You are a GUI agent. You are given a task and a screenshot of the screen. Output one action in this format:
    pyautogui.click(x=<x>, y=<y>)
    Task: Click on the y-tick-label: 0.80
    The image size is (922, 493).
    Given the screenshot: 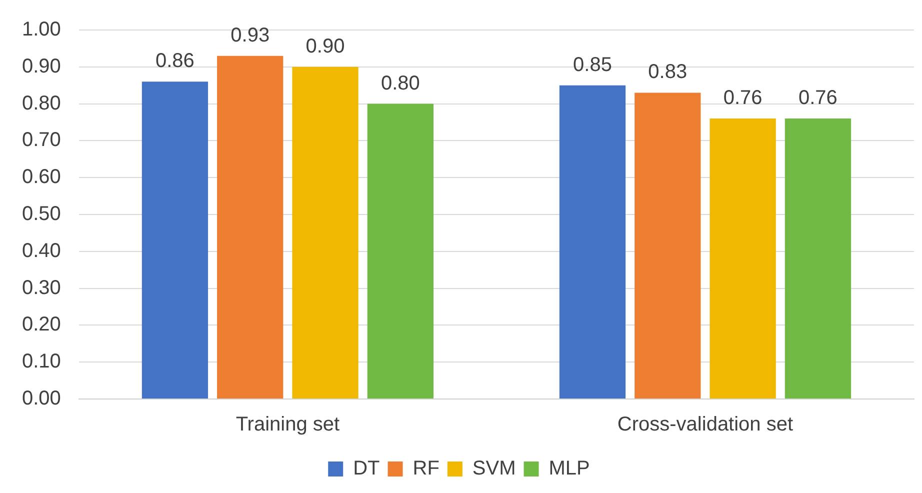 What is the action you would take?
    pyautogui.click(x=41, y=103)
    